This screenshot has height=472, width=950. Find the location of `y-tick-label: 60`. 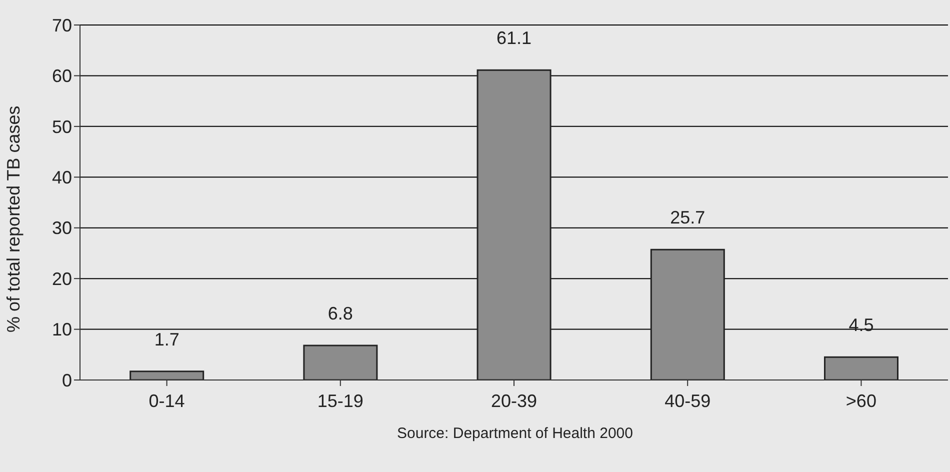

y-tick-label: 60 is located at coordinates (62, 76).